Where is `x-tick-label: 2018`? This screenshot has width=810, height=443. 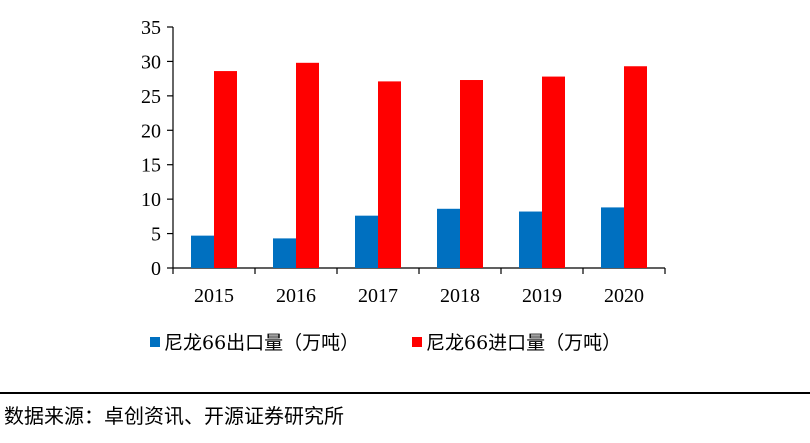
x-tick-label: 2018 is located at coordinates (460, 296).